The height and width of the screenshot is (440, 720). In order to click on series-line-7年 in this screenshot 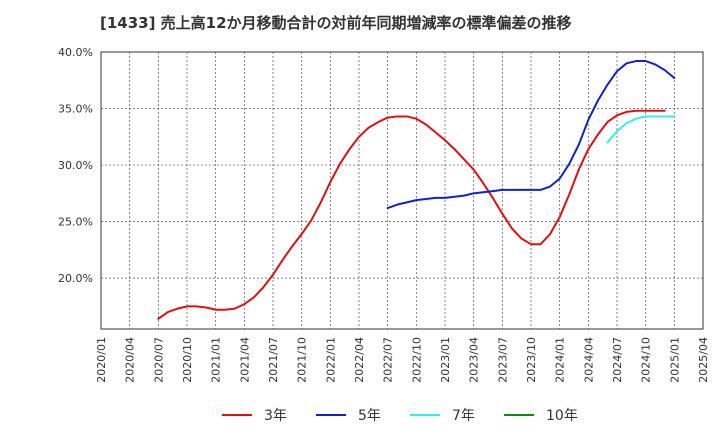, I will do `click(641, 129)`.